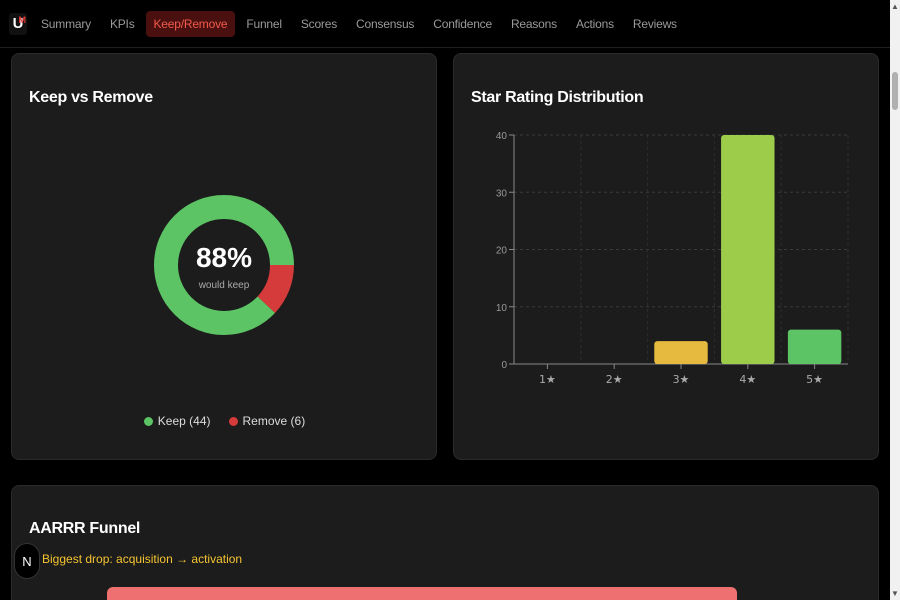 The width and height of the screenshot is (900, 600). Describe the element at coordinates (814, 346) in the screenshot. I see `bar-5-star` at that location.